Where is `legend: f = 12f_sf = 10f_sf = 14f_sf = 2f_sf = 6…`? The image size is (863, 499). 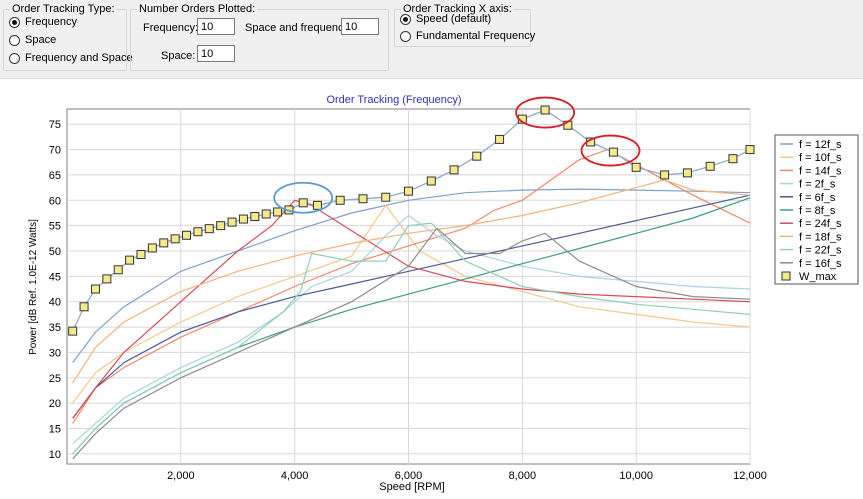
legend: f = 12f_sf = 10f_sf = 14f_sf = 2f_sf = 6… is located at coordinates (811, 211).